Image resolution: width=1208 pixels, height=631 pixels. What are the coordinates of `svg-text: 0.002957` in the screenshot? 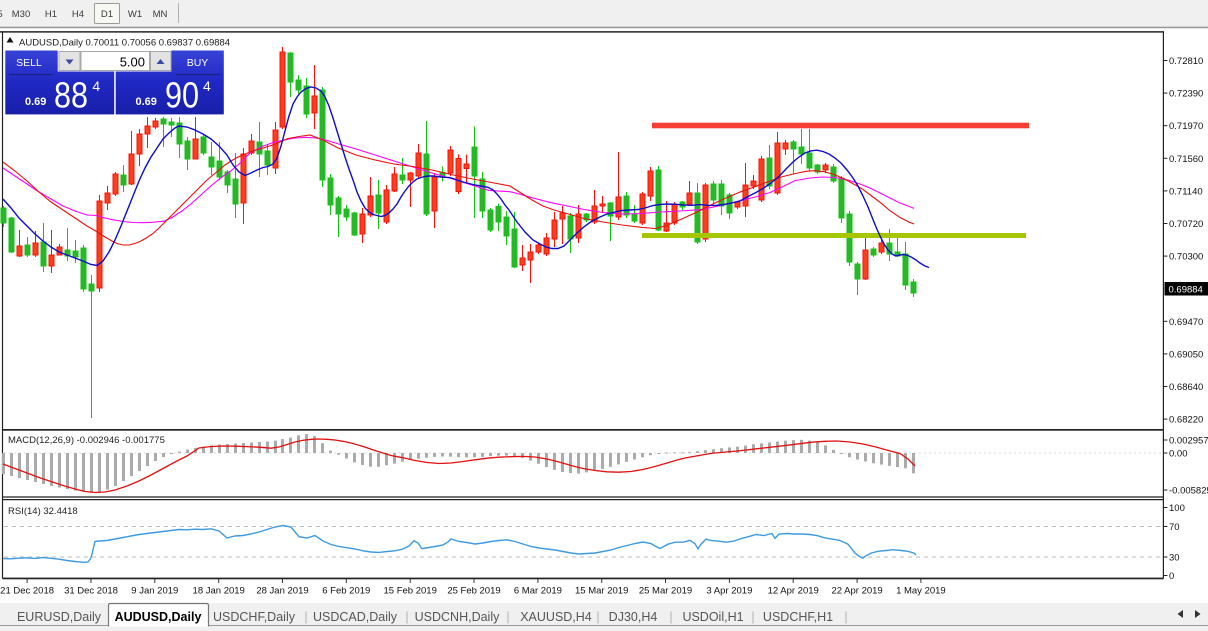 It's located at (1188, 441).